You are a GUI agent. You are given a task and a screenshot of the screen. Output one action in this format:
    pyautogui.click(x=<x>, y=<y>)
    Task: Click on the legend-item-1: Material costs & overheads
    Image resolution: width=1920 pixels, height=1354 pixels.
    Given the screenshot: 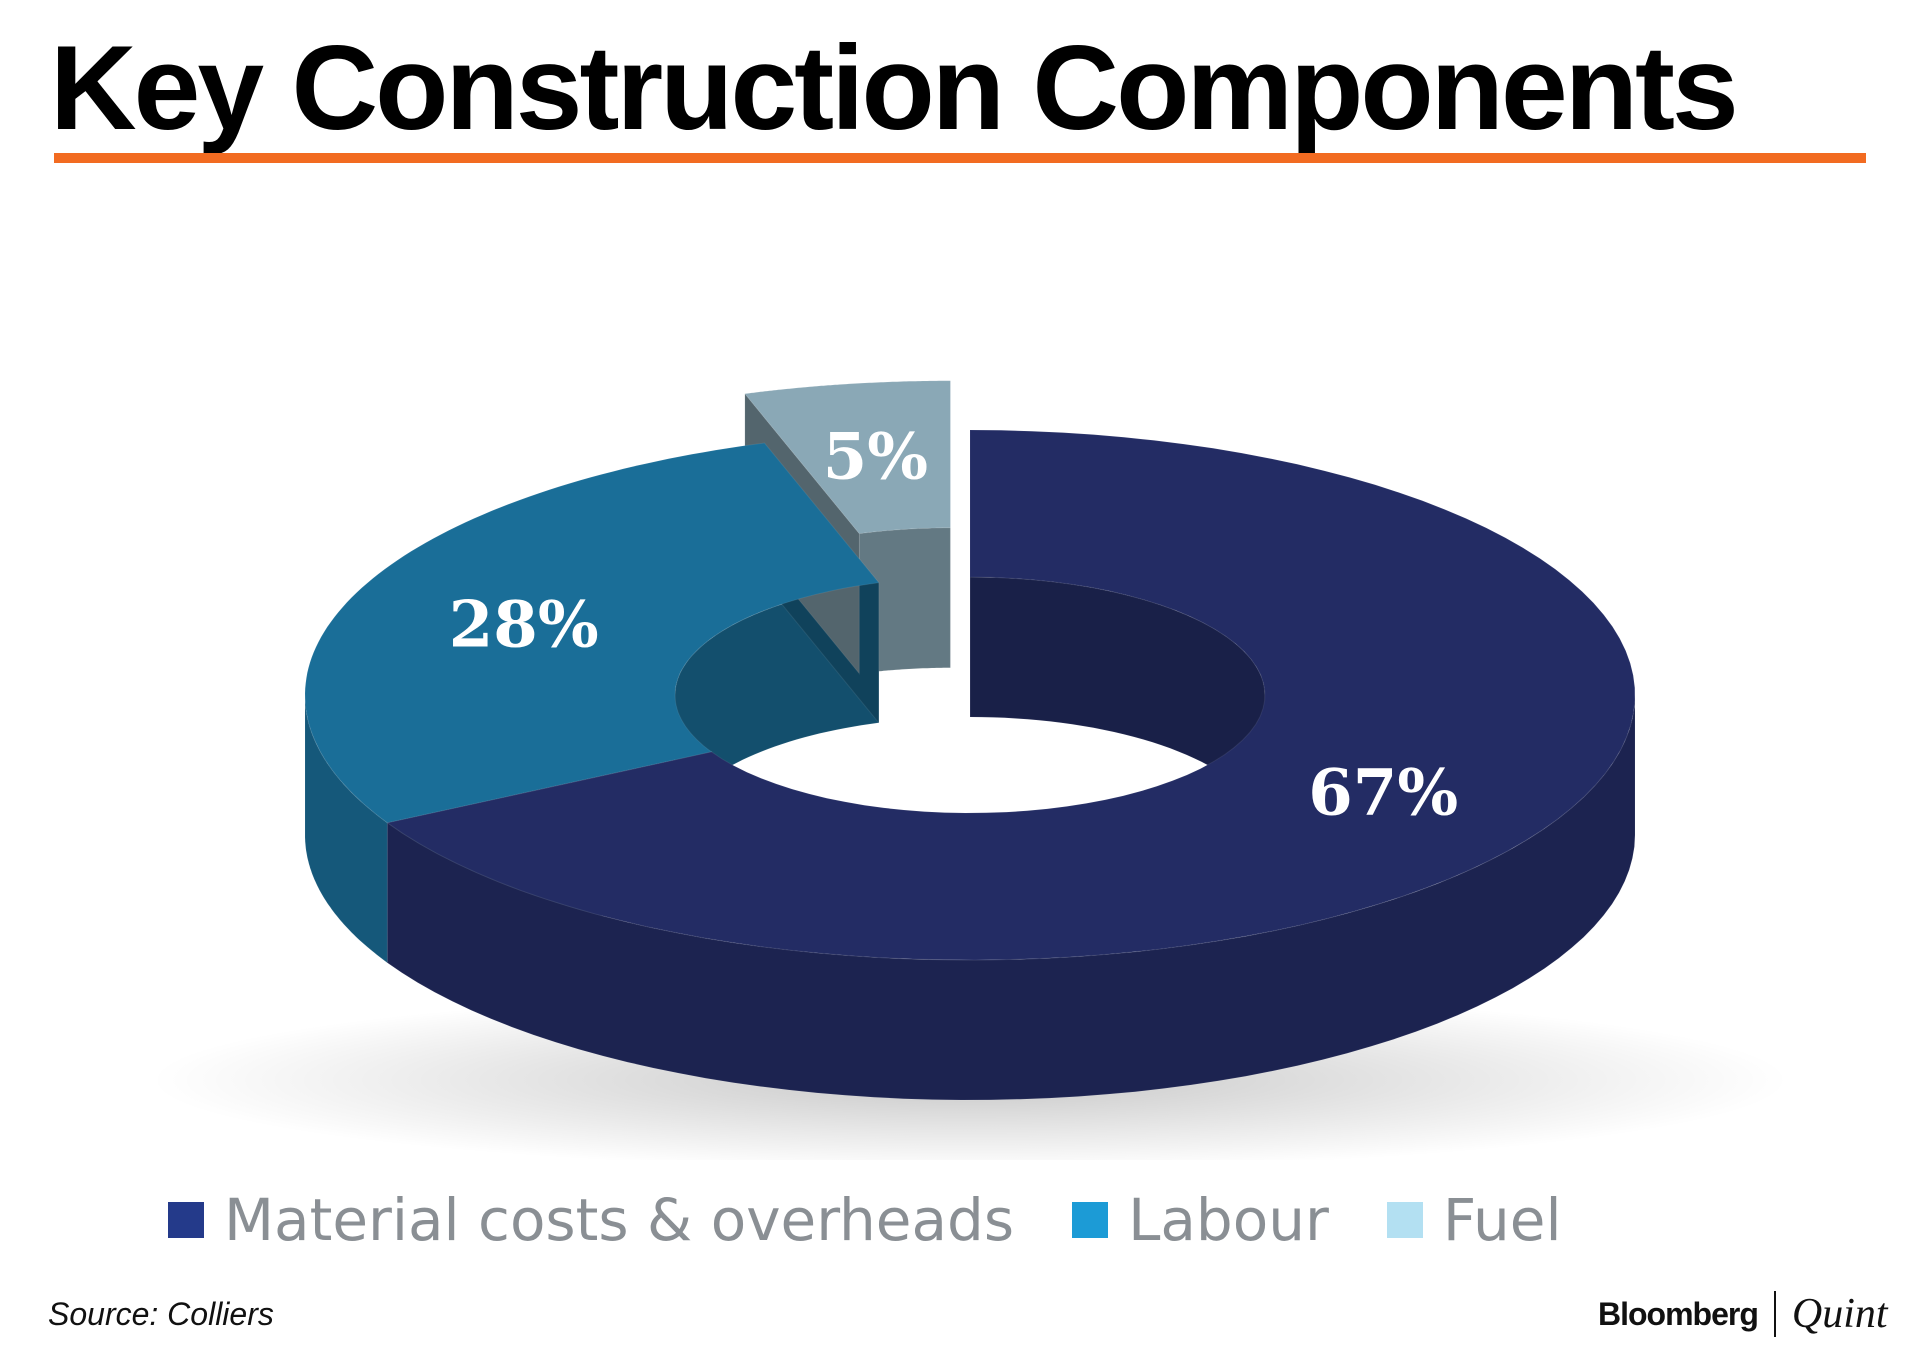 What is the action you would take?
    pyautogui.click(x=591, y=1220)
    